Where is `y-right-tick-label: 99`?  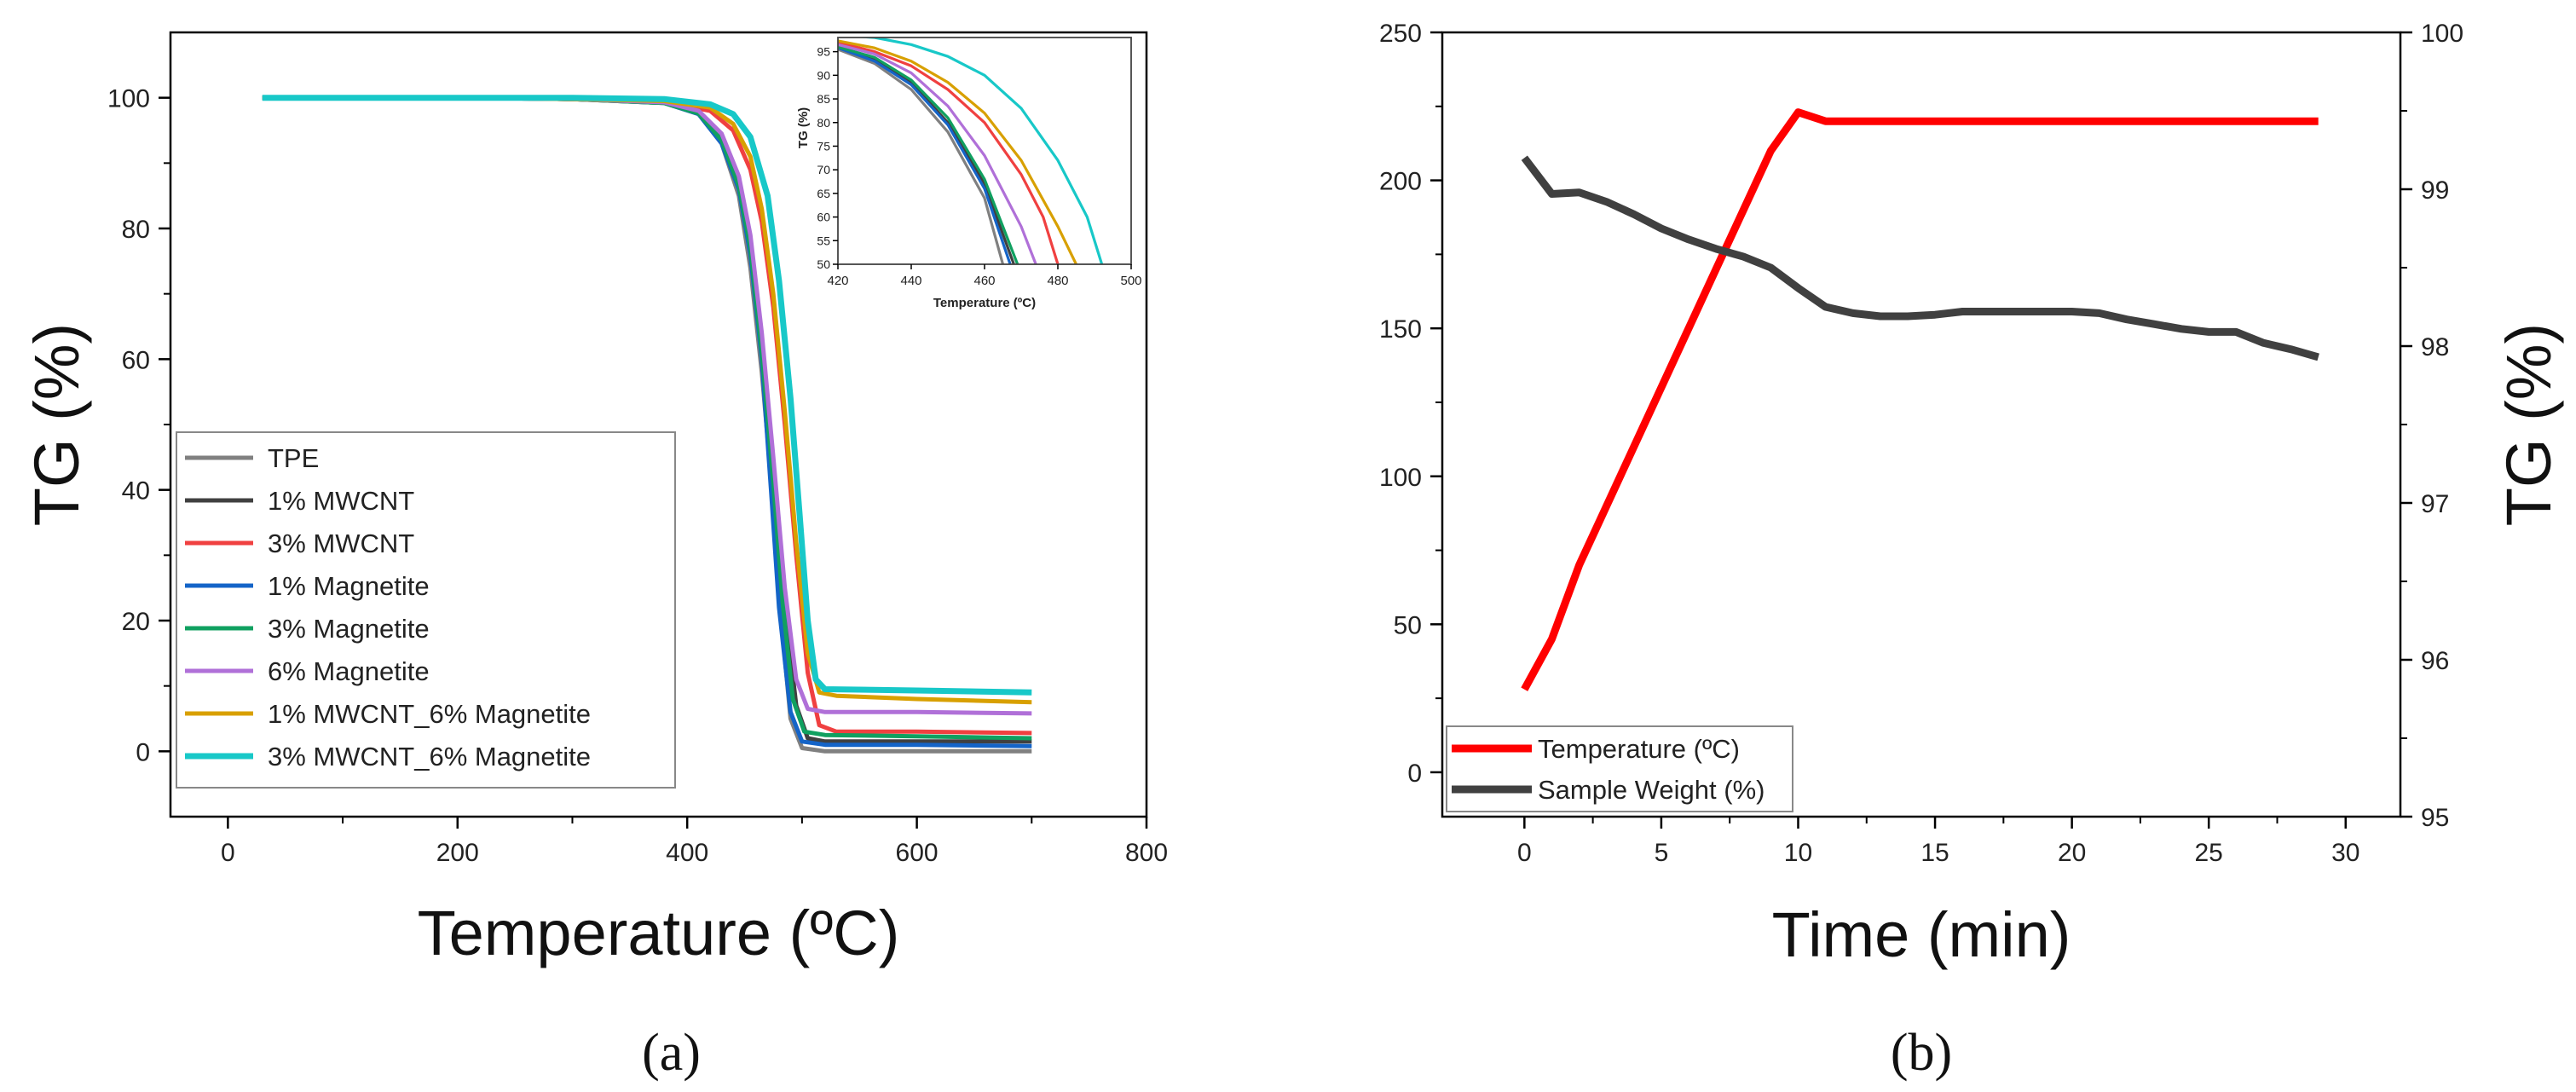 y-right-tick-label: 99 is located at coordinates (2435, 190).